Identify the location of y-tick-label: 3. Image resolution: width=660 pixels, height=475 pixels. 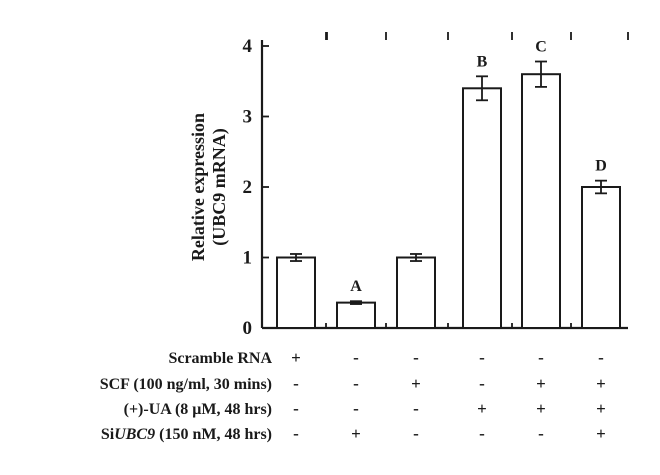
(248, 117).